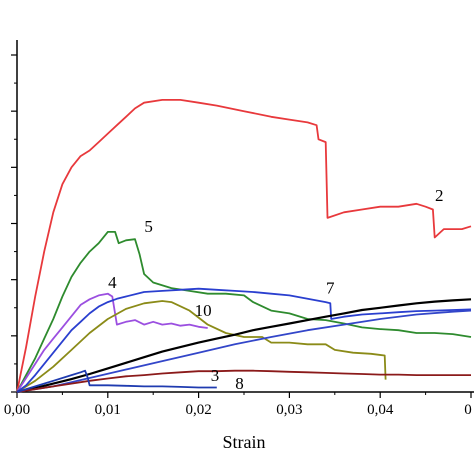  What do you see at coordinates (108, 410) in the screenshot?
I see `x-tick-label: 0,01` at bounding box center [108, 410].